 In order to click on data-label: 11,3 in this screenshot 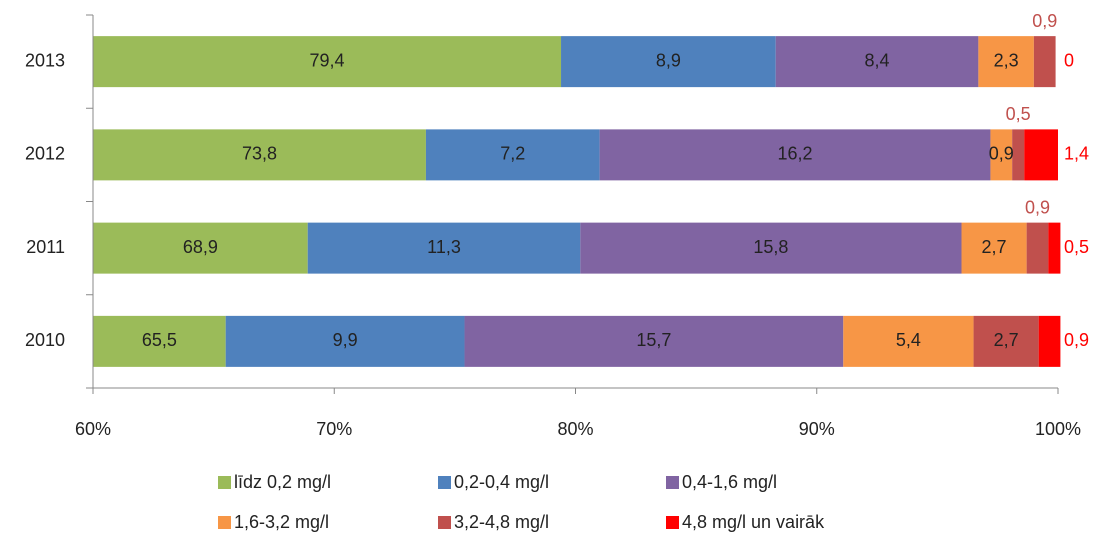, I will do `click(444, 247)`.